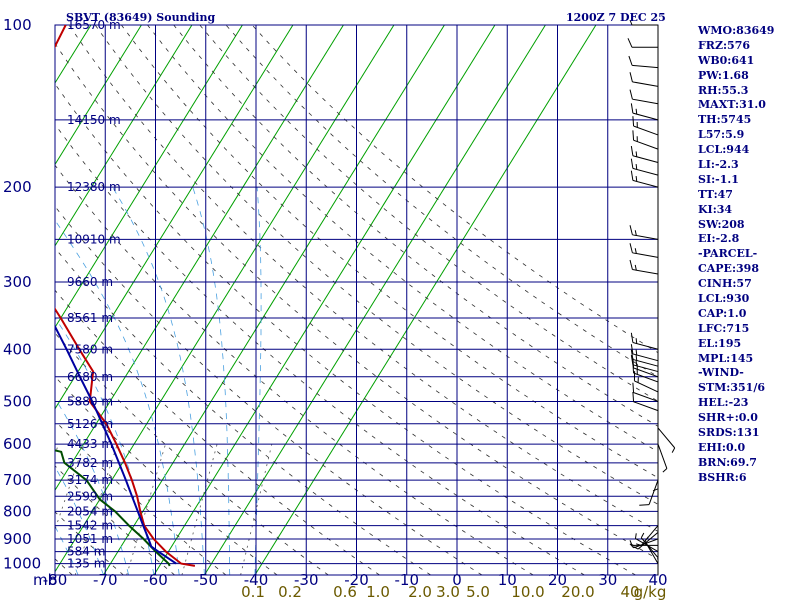  Describe the element at coordinates (657, 580) in the screenshot. I see `temperature-tick-label: 40` at that location.